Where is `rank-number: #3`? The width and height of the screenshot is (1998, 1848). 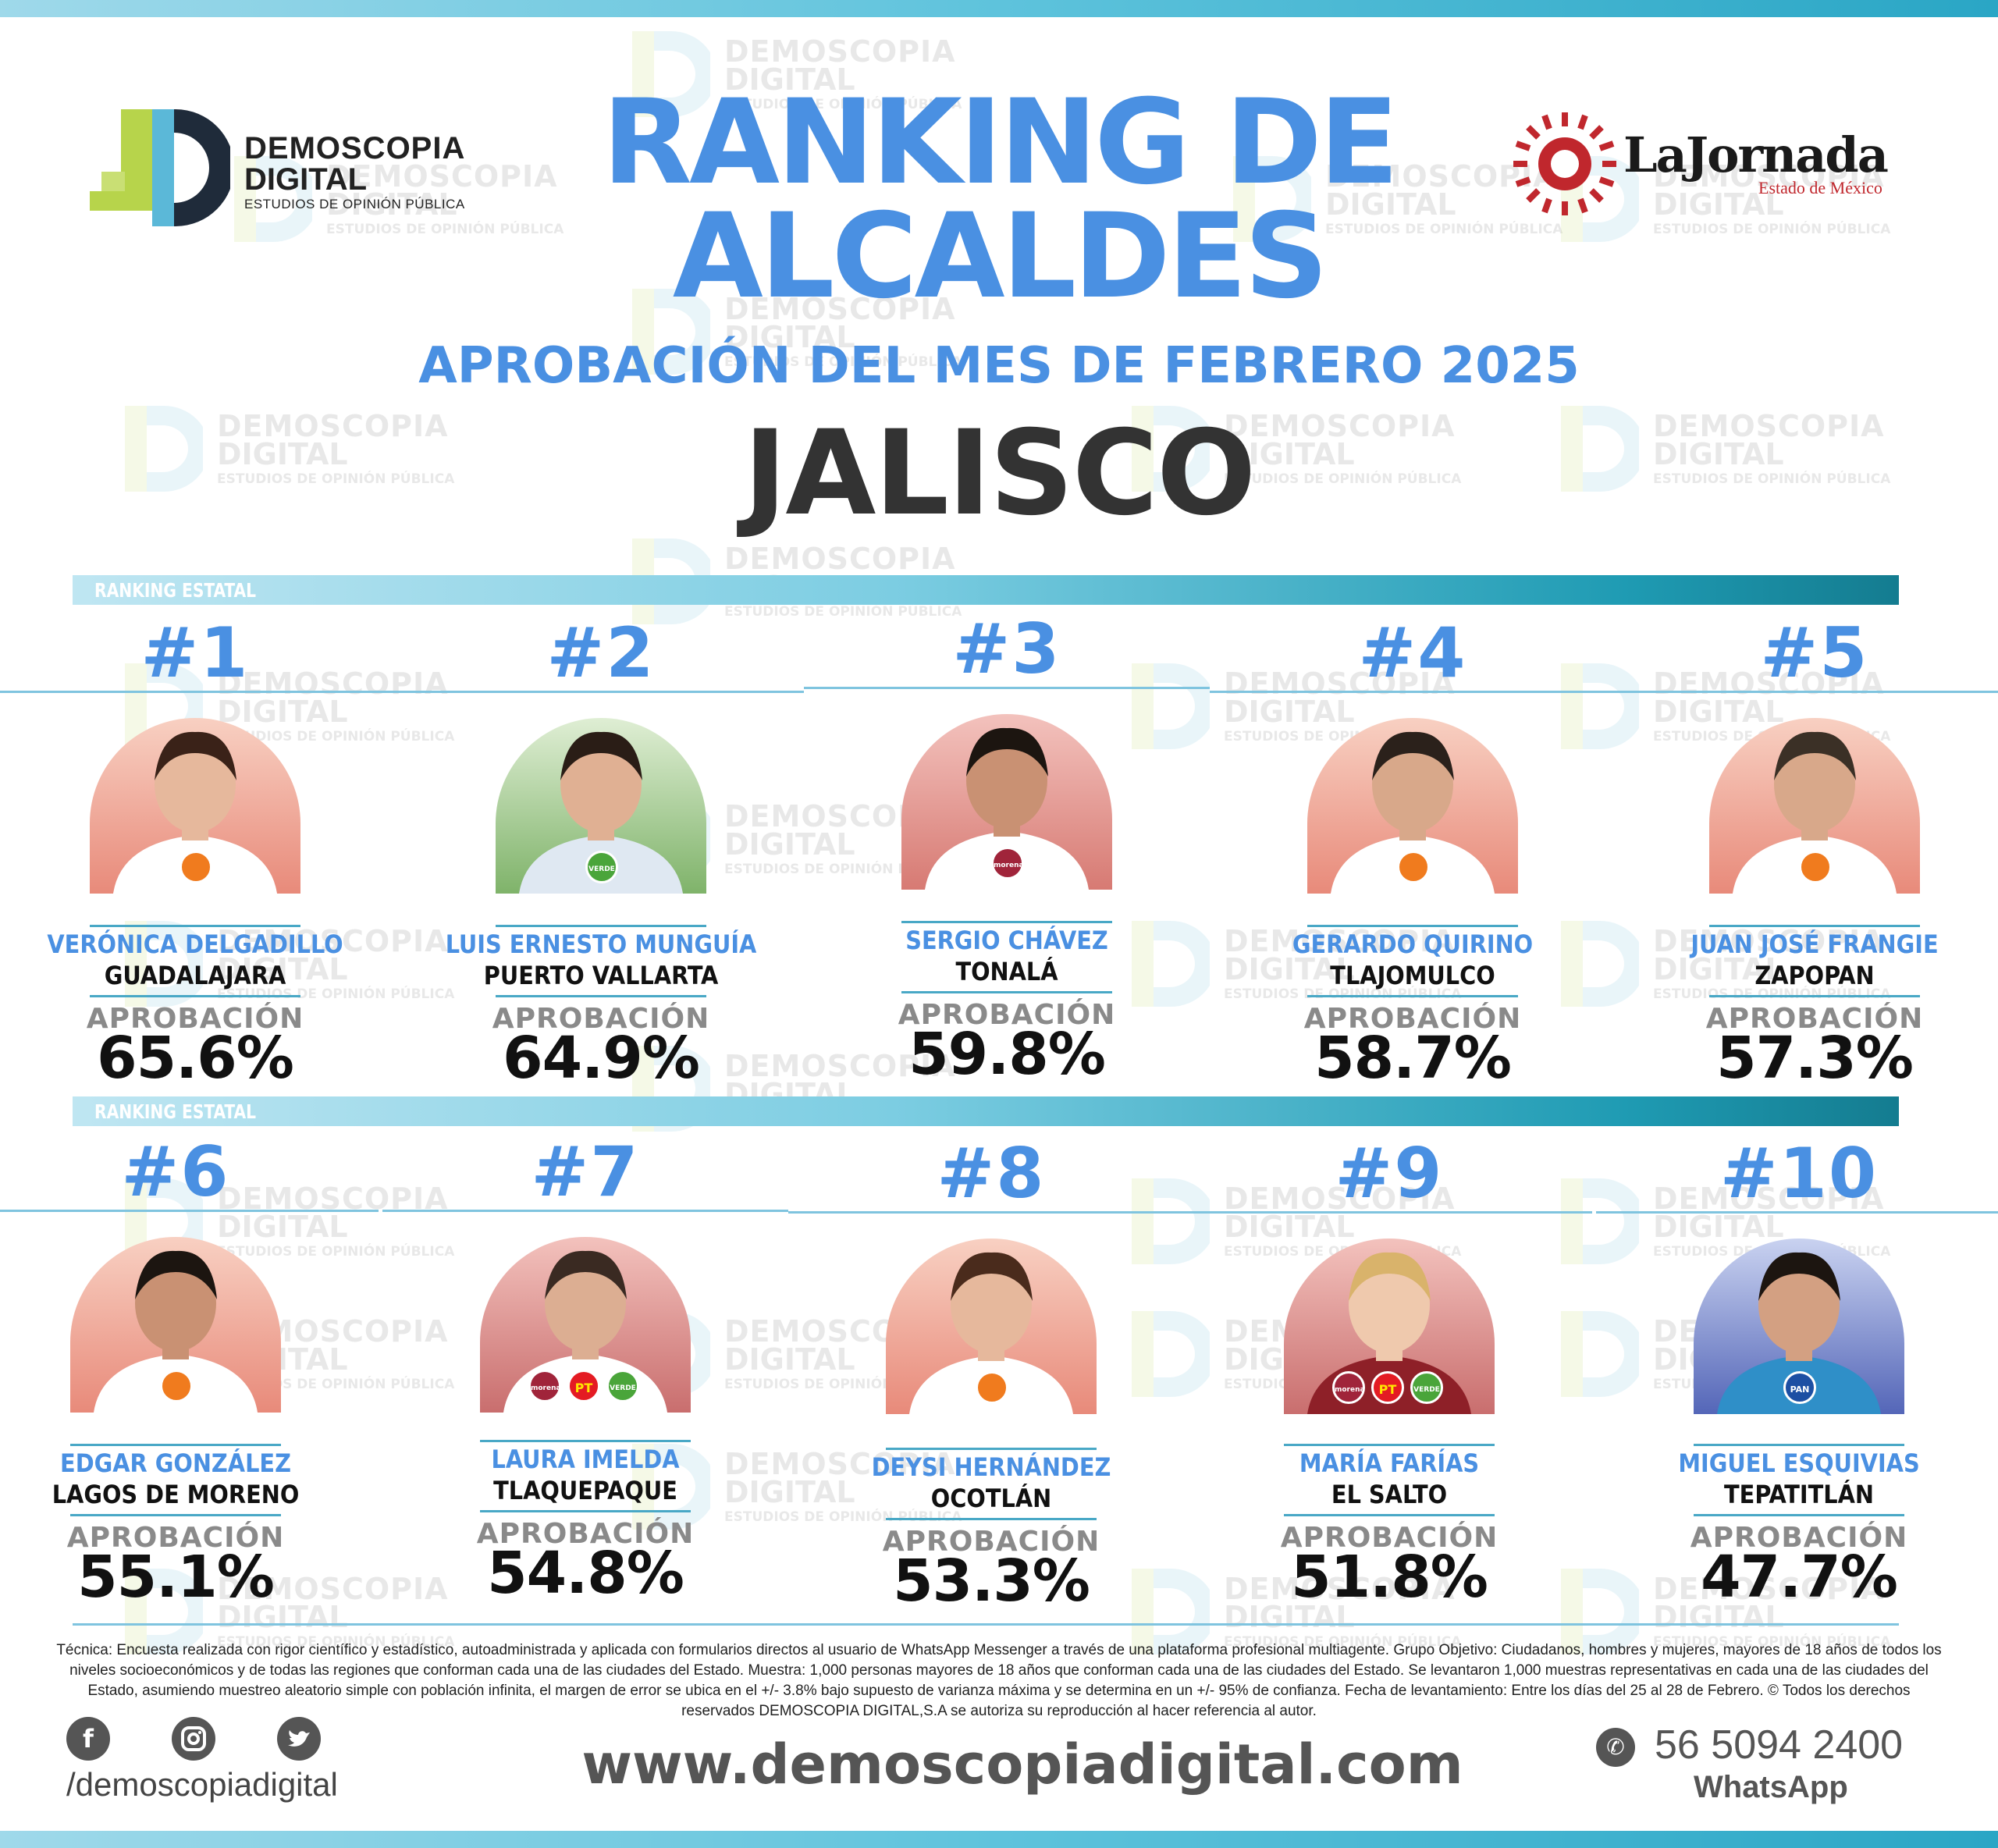
rank-number: #3 is located at coordinates (1006, 649).